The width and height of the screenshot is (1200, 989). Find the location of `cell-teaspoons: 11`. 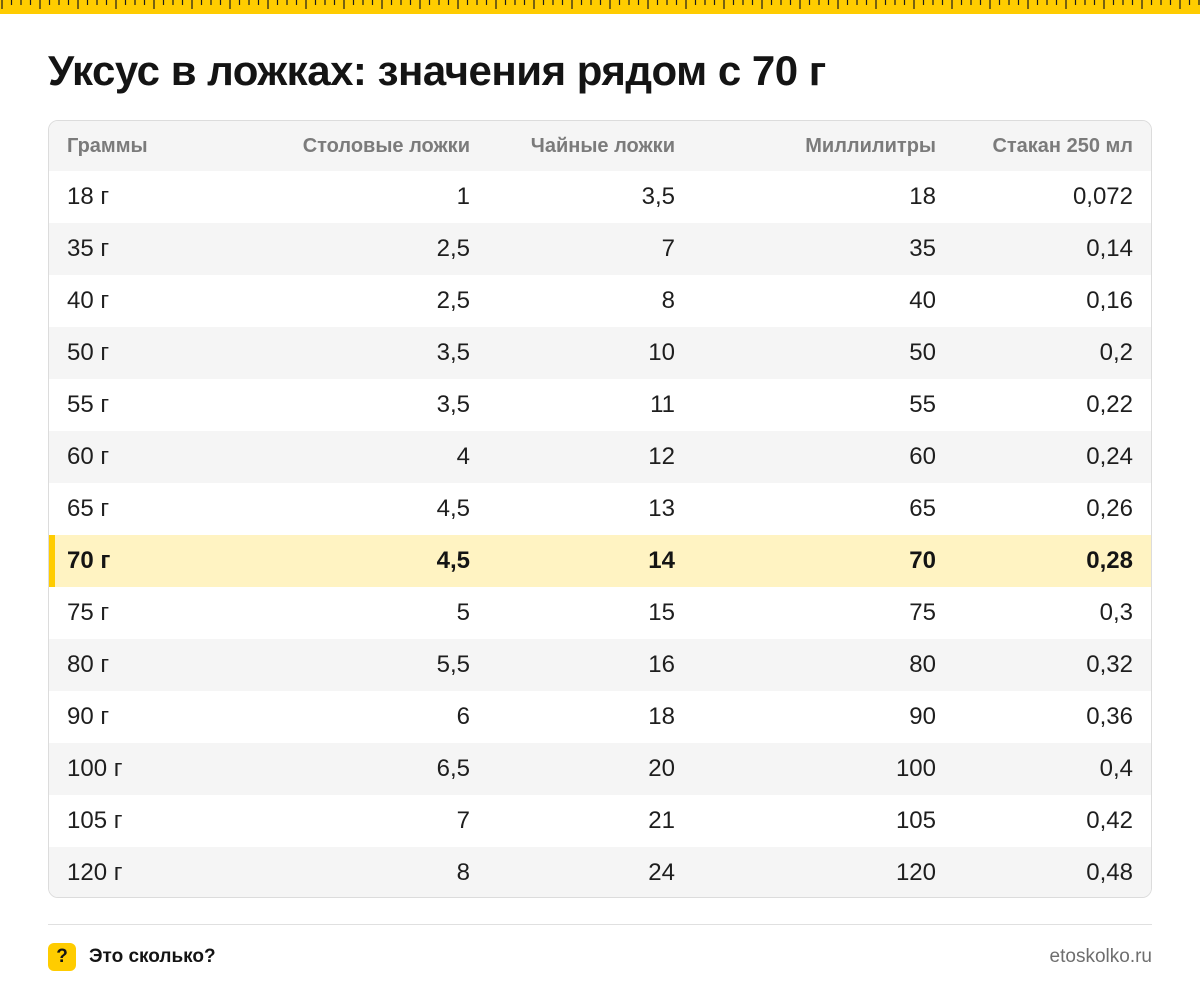

cell-teaspoons: 11 is located at coordinates (662, 404).